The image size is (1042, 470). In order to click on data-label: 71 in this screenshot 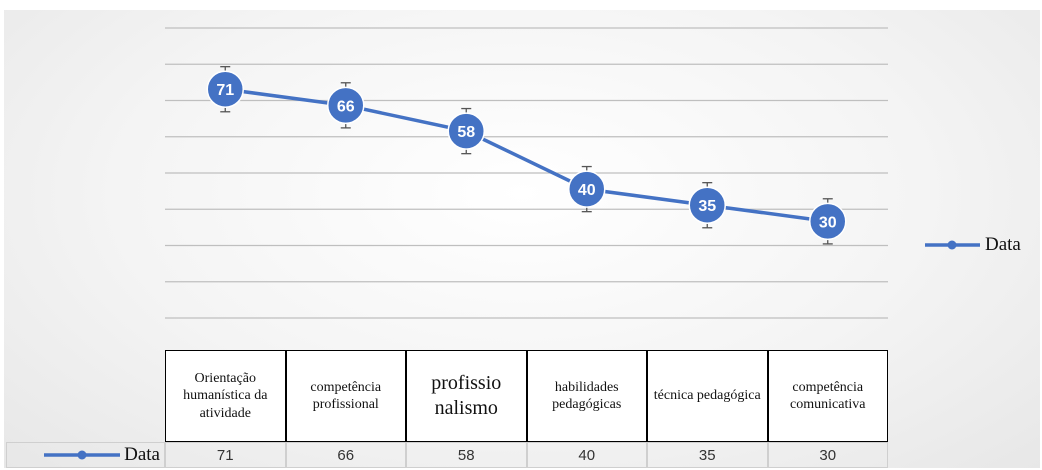, I will do `click(225, 90)`.